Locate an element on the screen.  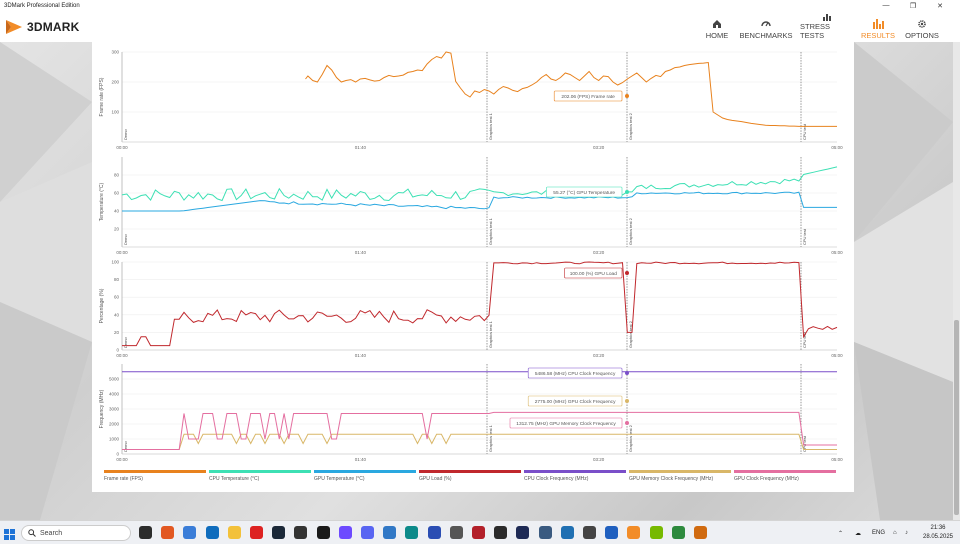
app-green-icon is located at coordinates (678, 532).